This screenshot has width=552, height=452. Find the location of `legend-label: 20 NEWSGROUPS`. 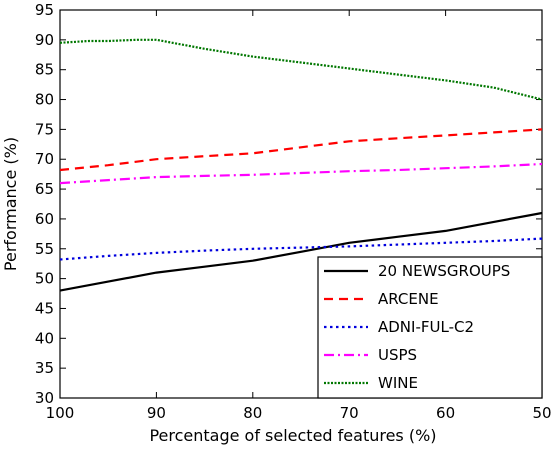

legend-label: 20 NEWSGROUPS is located at coordinates (444, 271).